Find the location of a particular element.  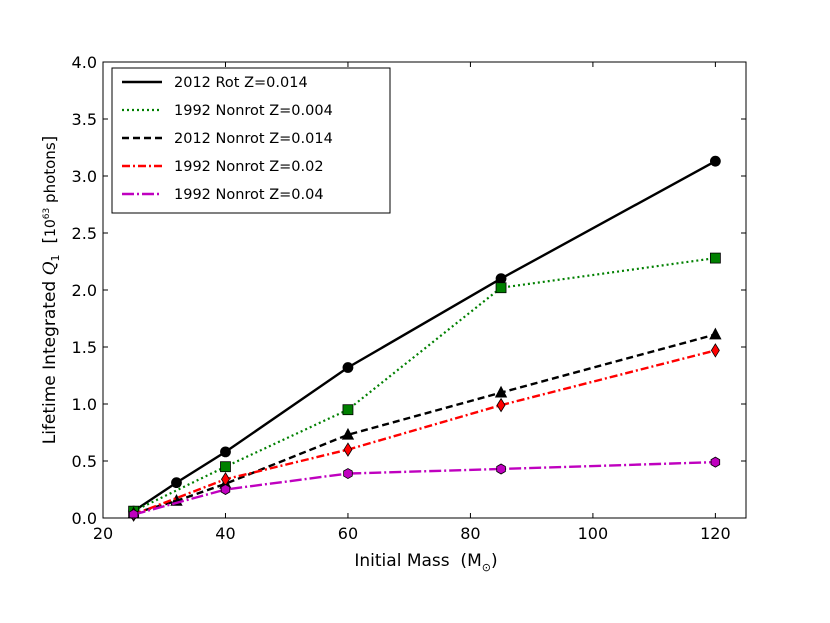

y-tick-label: 2.5 is located at coordinates (84, 233).